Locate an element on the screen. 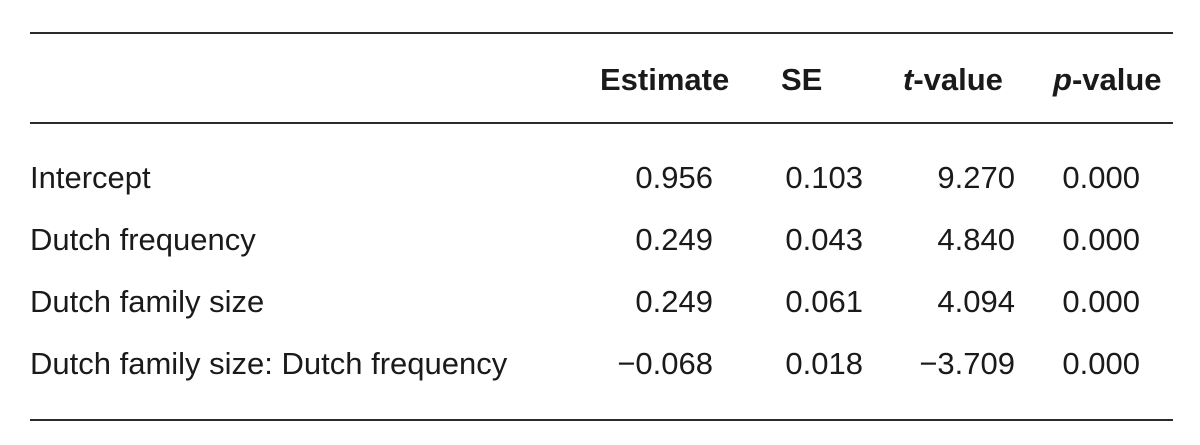  cell-estimate: −0.068 is located at coordinates (665, 363).